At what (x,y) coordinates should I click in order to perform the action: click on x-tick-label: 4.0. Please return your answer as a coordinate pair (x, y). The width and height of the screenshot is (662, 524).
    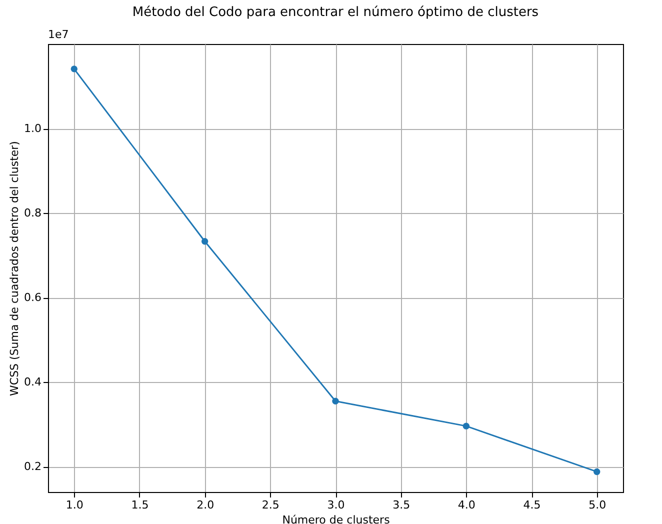
    Looking at the image, I should click on (467, 505).